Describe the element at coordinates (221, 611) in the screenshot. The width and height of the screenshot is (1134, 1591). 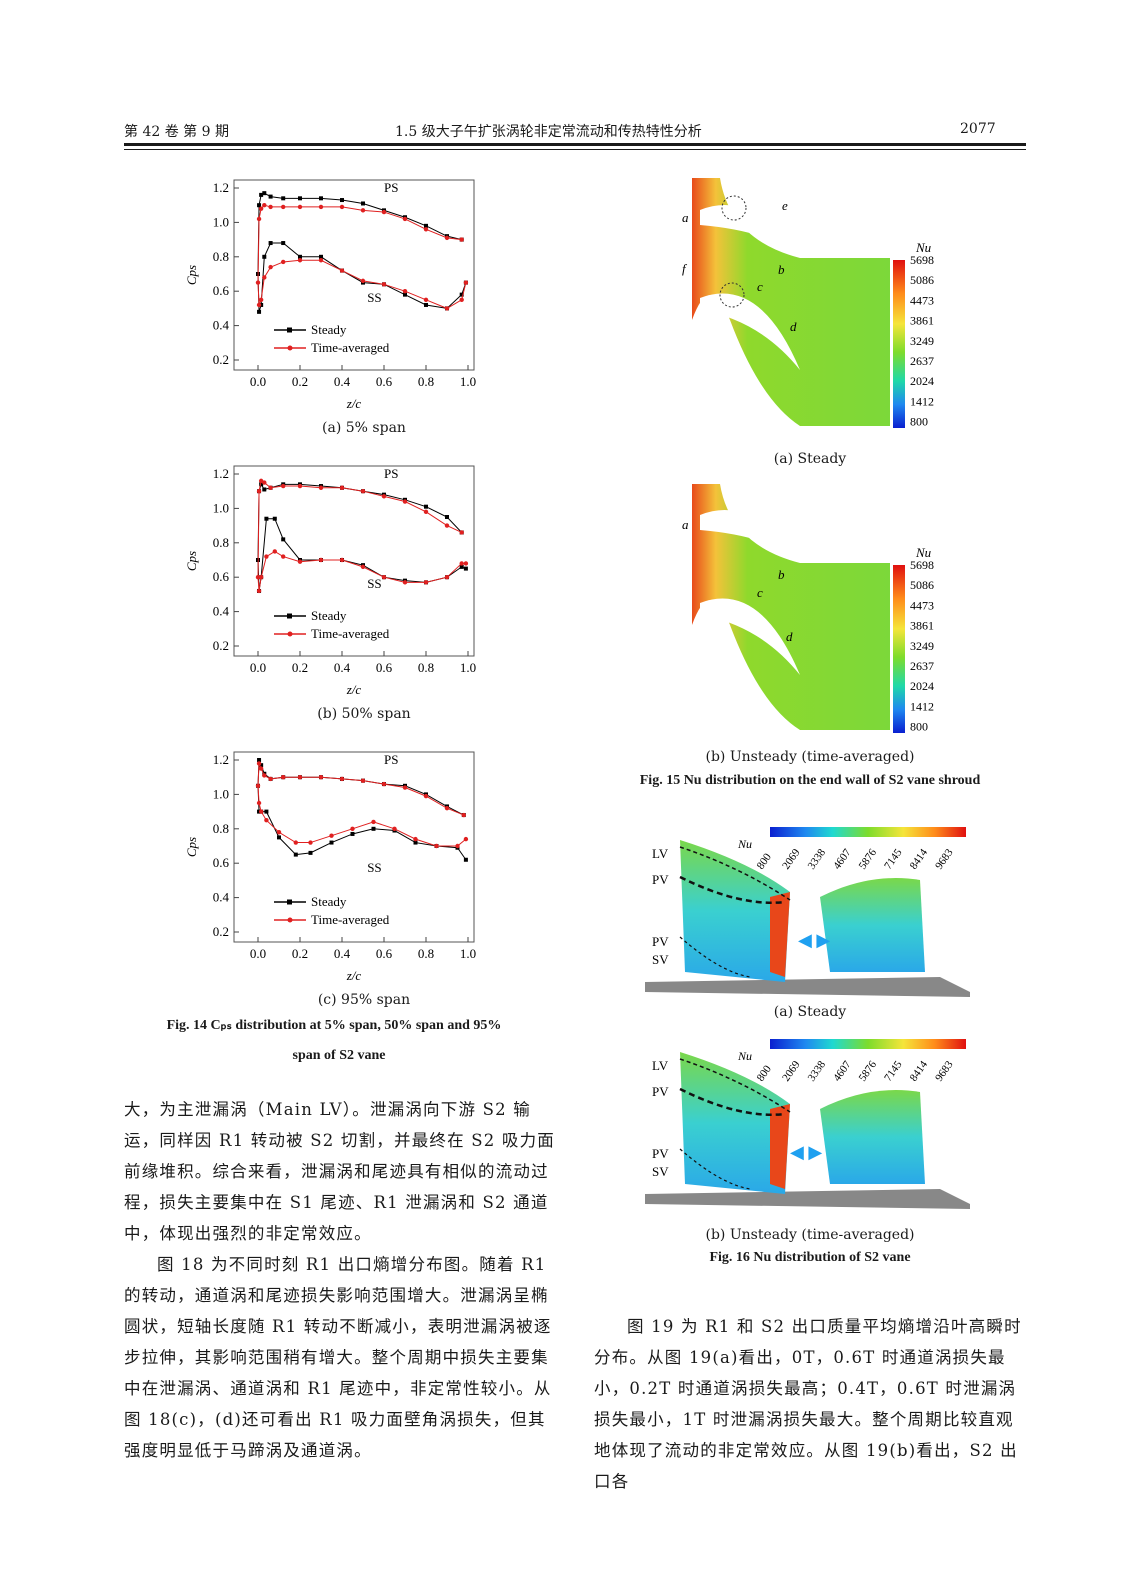
I see `fig14b-ytick-label: 0.4` at that location.